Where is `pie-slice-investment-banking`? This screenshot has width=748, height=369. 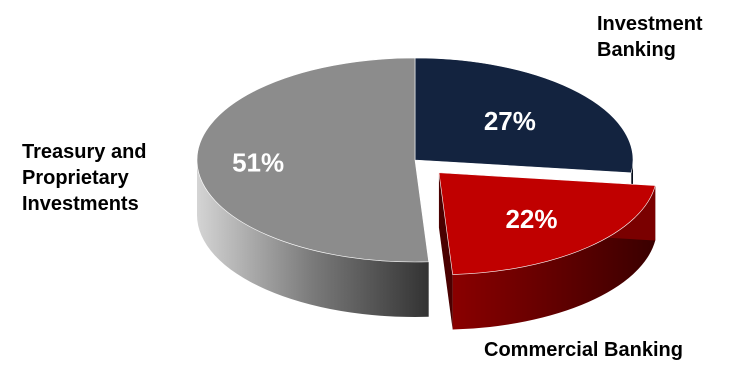
pie-slice-investment-banking is located at coordinates (524, 115).